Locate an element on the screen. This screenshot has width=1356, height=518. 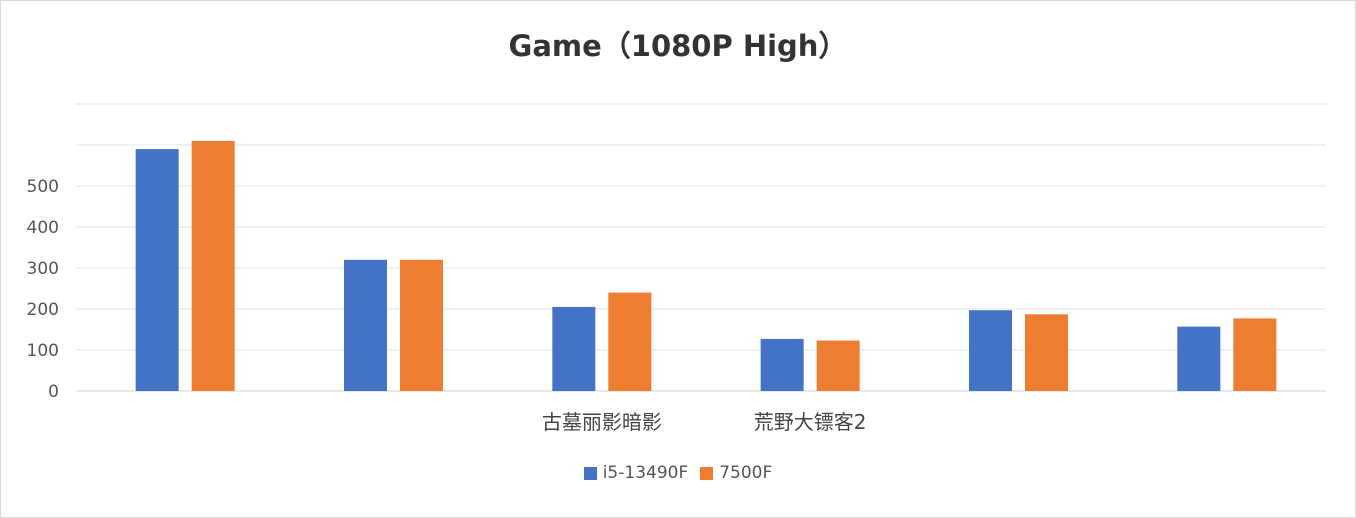
x-category-label: 古墓丽影暗影 is located at coordinates (602, 422).